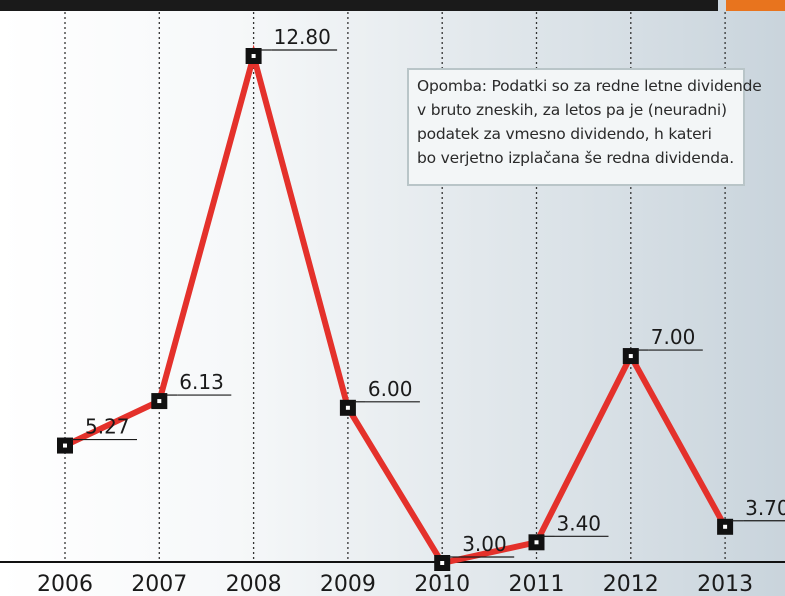 This screenshot has width=785, height=596. Describe the element at coordinates (65, 445) in the screenshot. I see `data-point-dot-2006` at that location.